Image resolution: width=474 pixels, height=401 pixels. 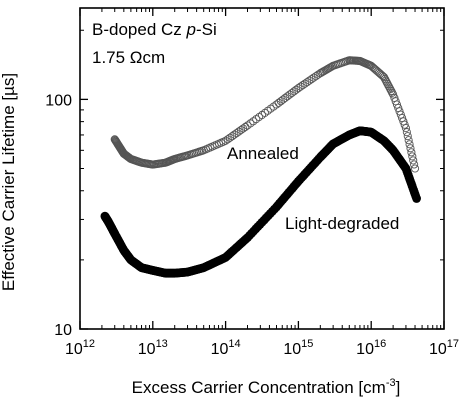 What do you see at coordinates (226, 348) in the screenshot?
I see `x-tick-label: 1014` at bounding box center [226, 348].